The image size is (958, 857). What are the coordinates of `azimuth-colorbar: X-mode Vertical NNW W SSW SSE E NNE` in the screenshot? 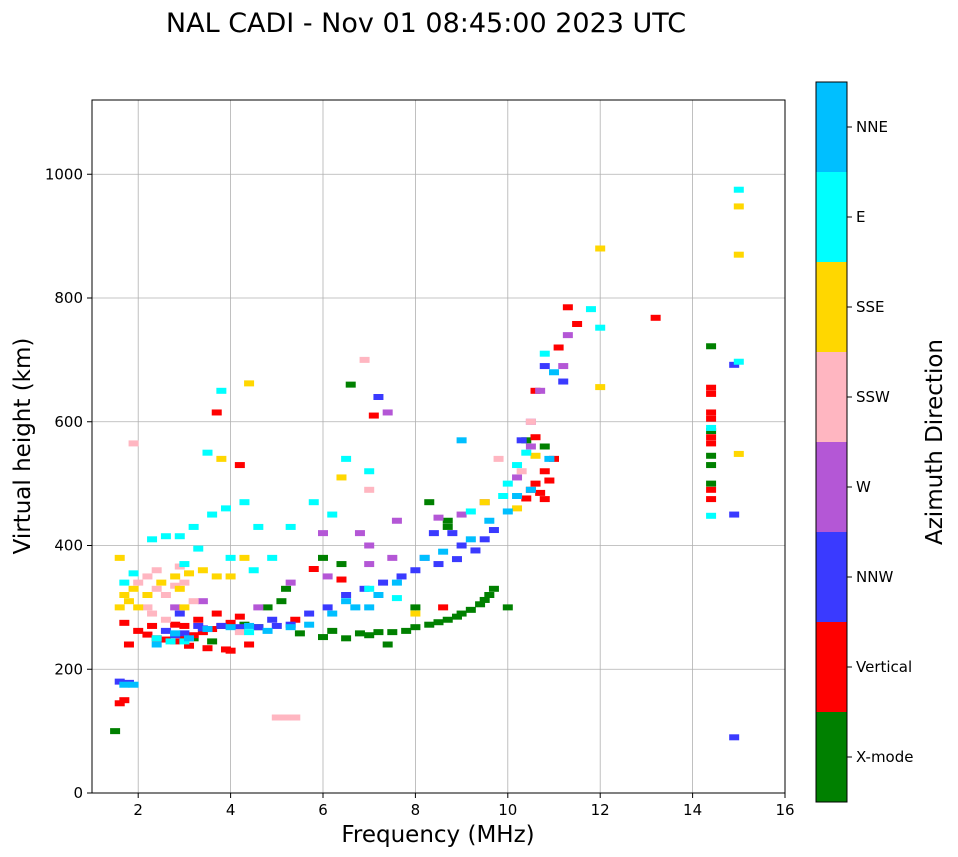 It's located at (864, 442).